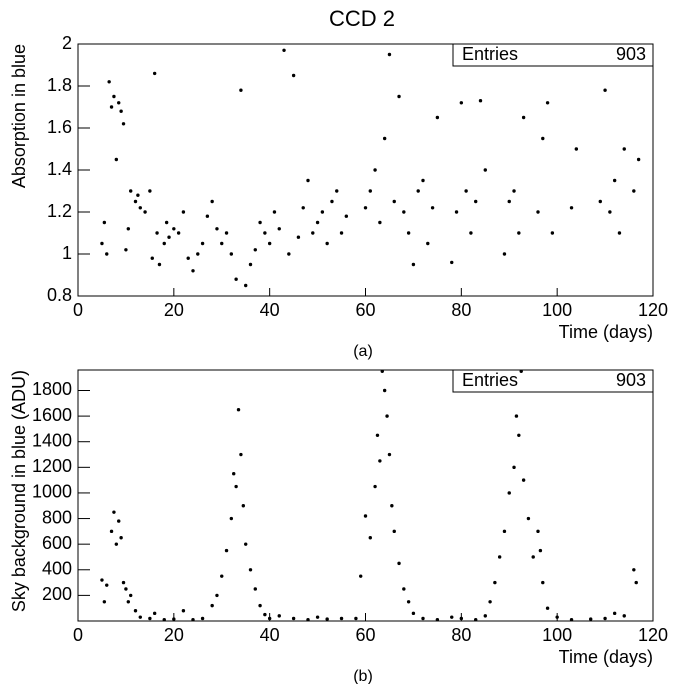  I want to click on y-tick-label: 1800, so click(52, 389).